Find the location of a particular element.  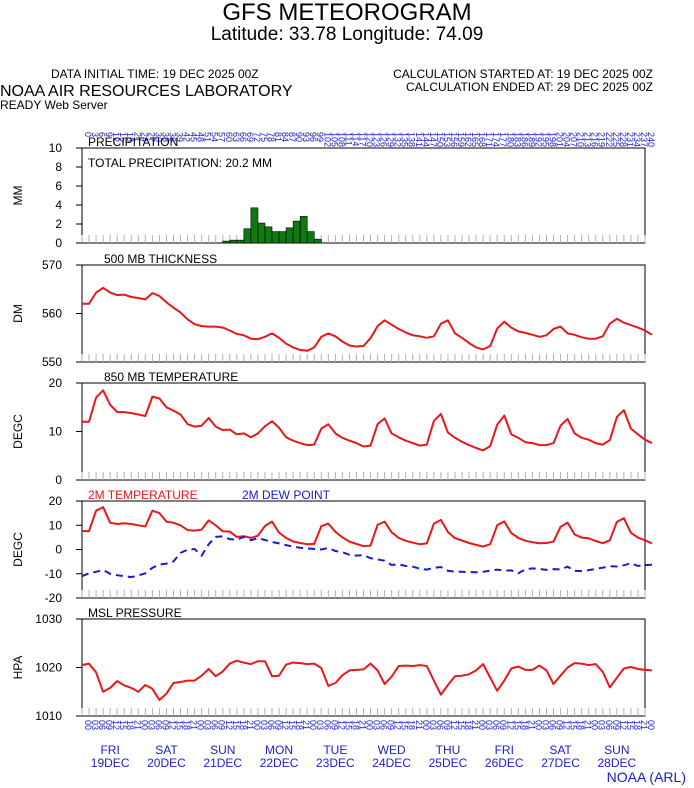

forecast-hour-label: 87 is located at coordinates (292, 137).